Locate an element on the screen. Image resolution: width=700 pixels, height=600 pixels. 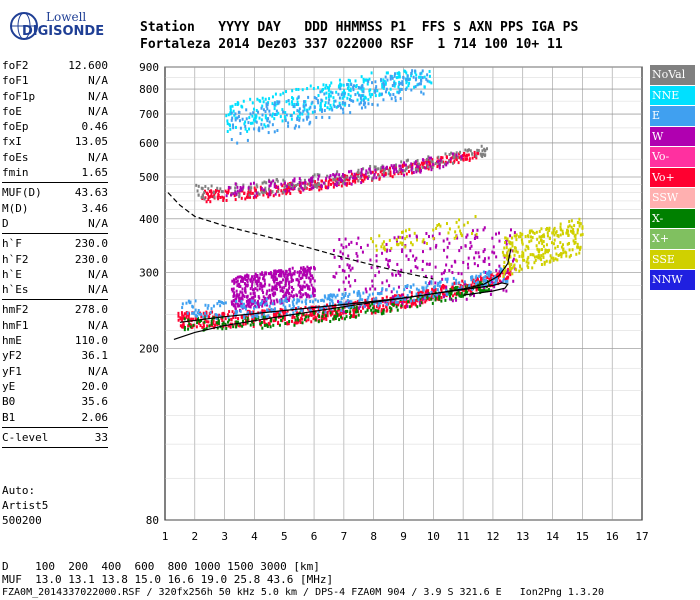
param-separator is located at coordinates (55, 448).